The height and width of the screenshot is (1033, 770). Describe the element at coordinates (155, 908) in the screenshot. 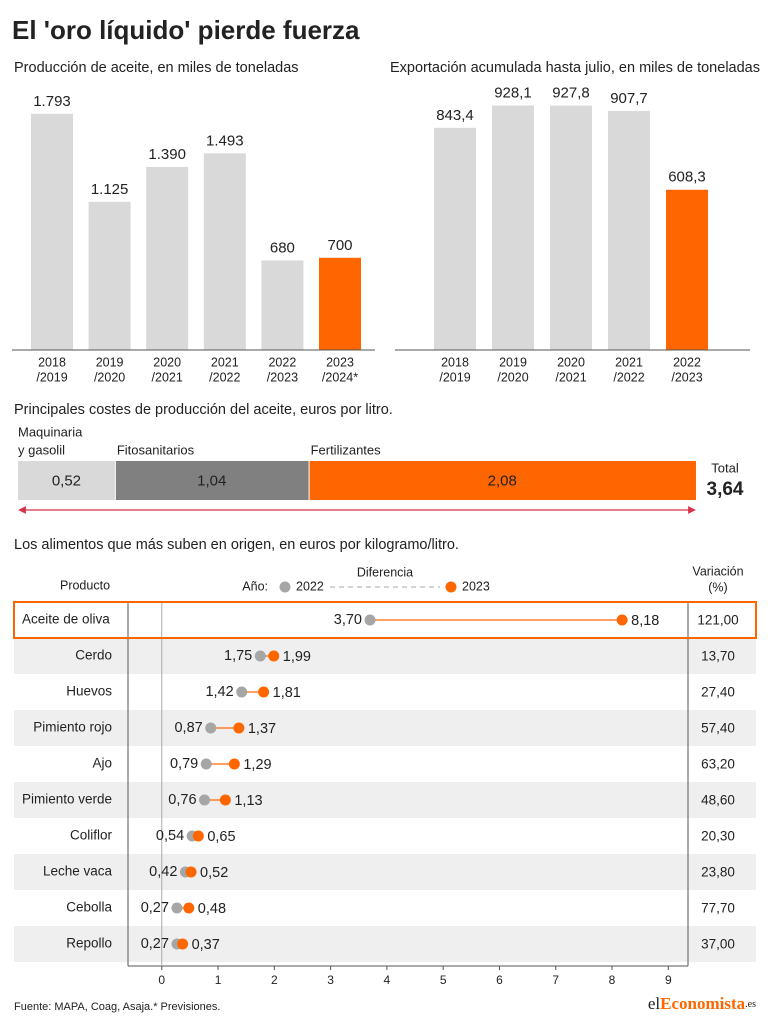

I see `value-label: 0,27` at that location.